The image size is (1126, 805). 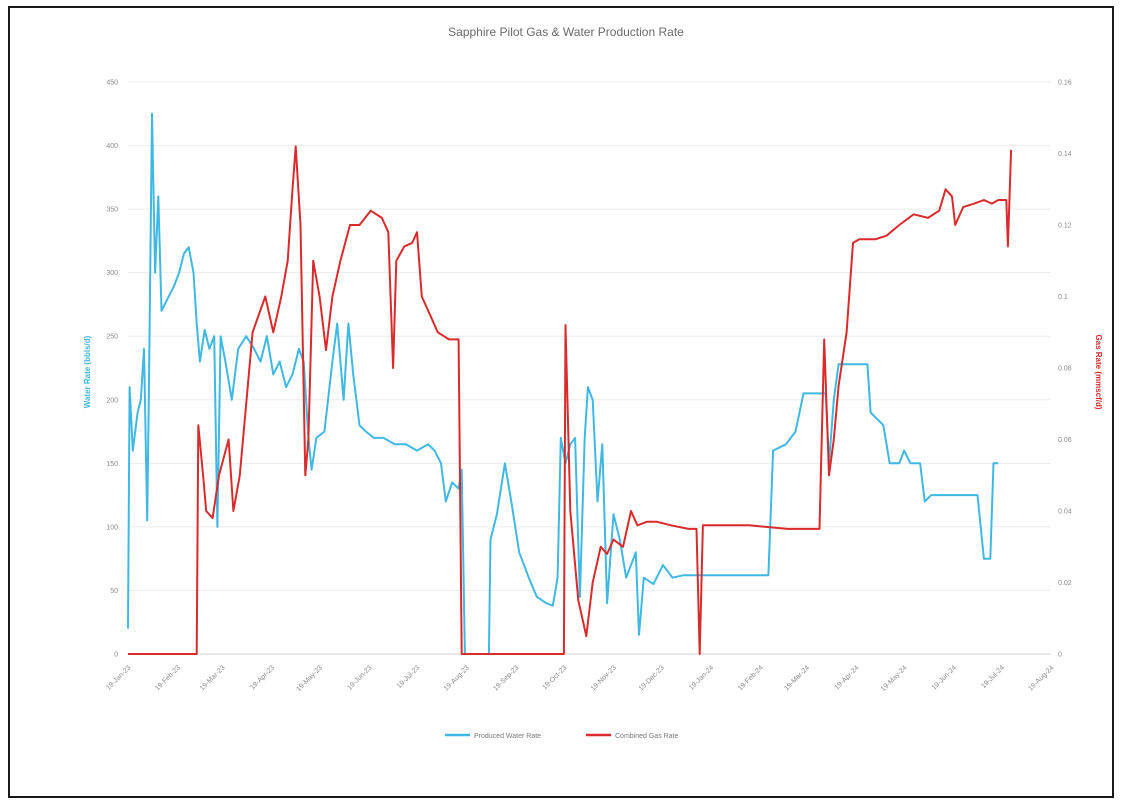 What do you see at coordinates (1041, 678) in the screenshot?
I see `x-tick-label: 19-Aug-24` at bounding box center [1041, 678].